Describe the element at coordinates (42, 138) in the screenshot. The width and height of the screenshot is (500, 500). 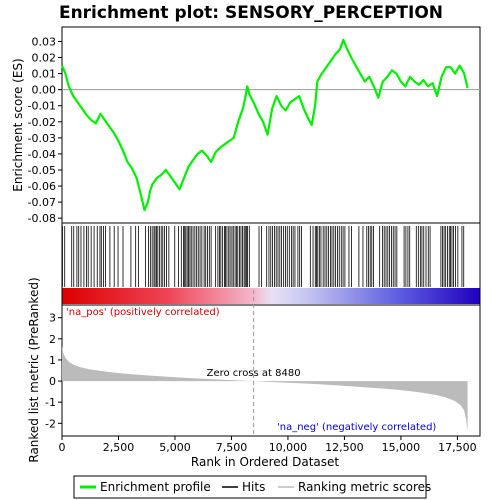
I see `es-ytick-label: -0.03` at that location.